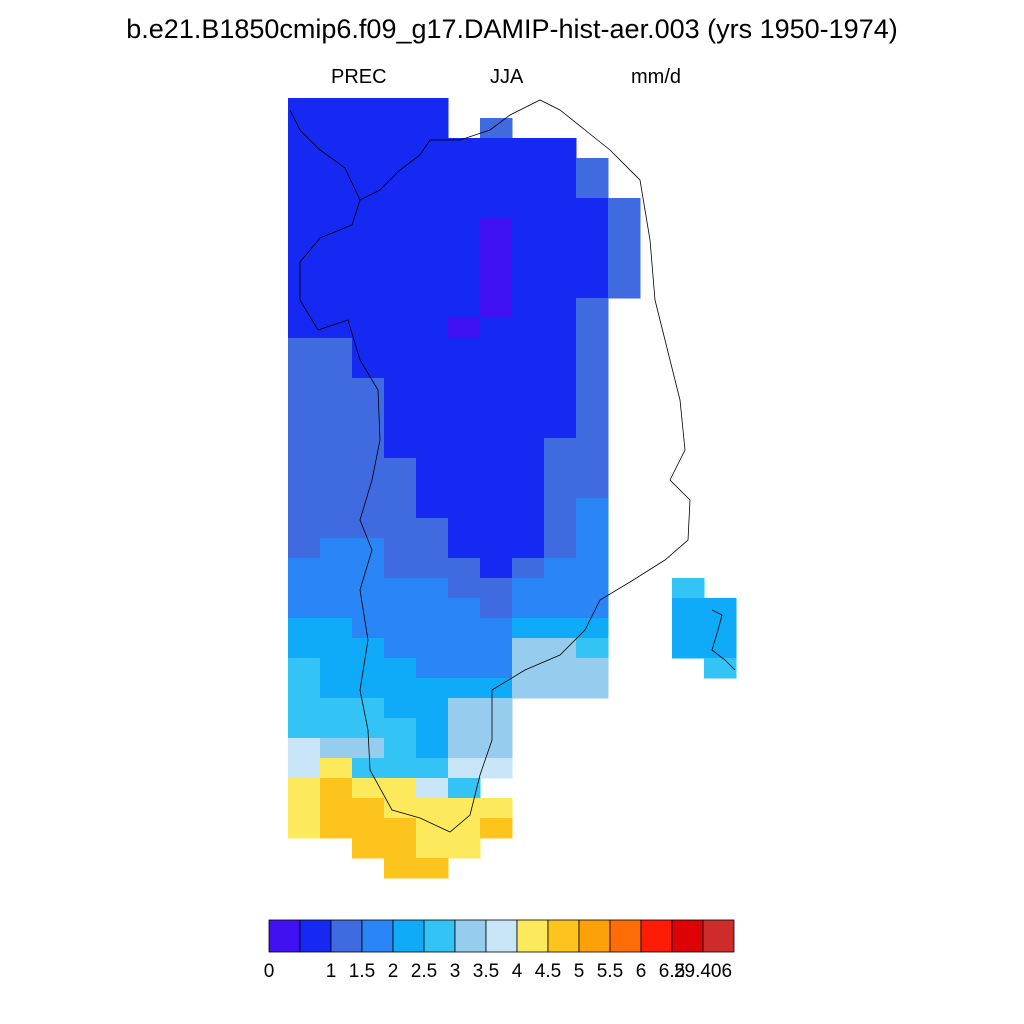 This screenshot has width=1024, height=1024. I want to click on colorbar-tick-label: 5.5, so click(610, 971).